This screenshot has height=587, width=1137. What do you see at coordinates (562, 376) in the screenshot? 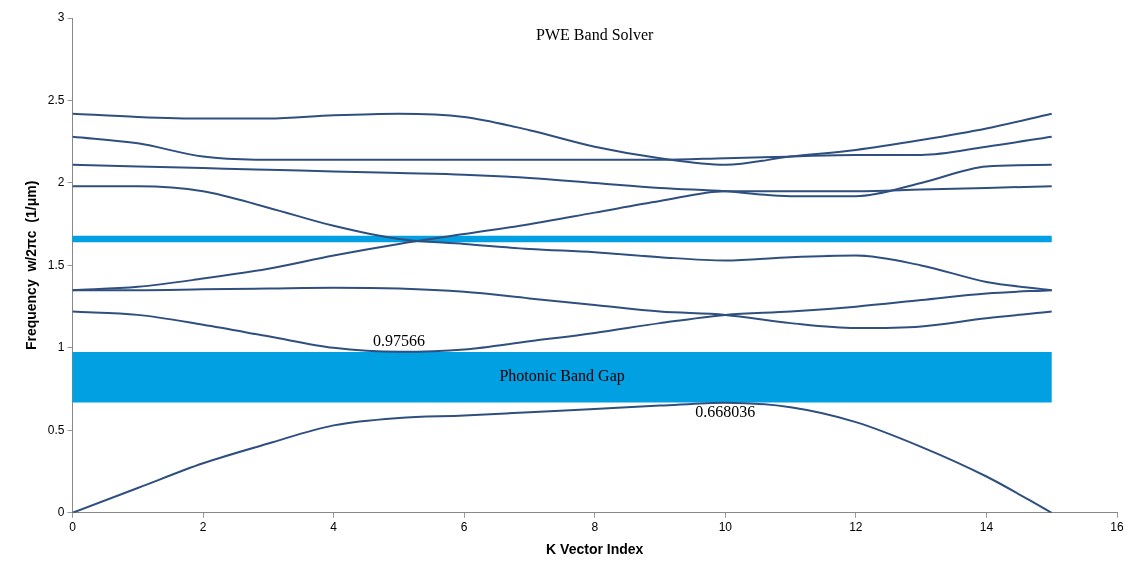
I see `band-label: Photonic Band Gap` at bounding box center [562, 376].